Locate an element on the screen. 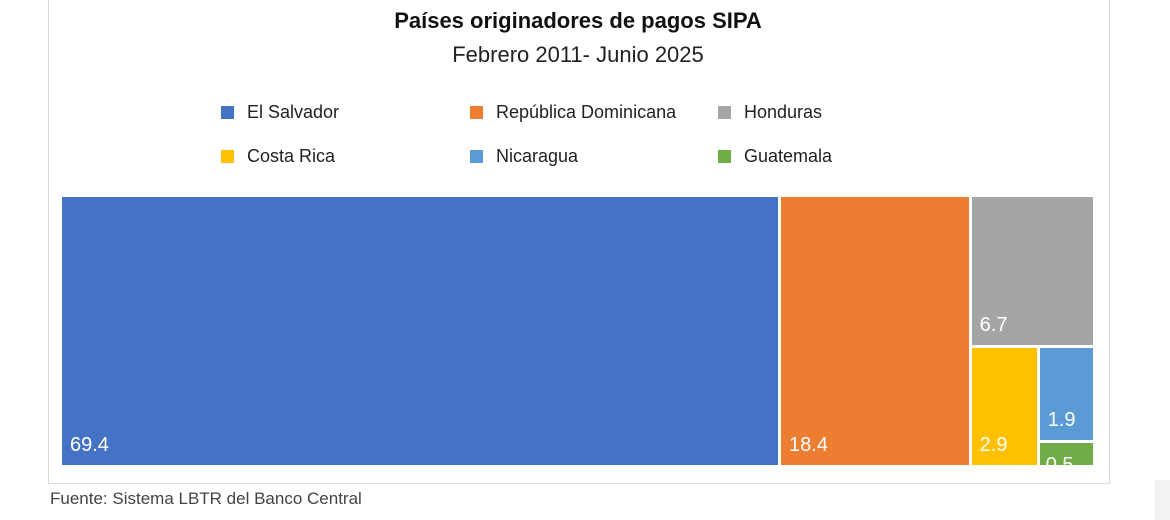  data-label: 18.4 is located at coordinates (808, 445).